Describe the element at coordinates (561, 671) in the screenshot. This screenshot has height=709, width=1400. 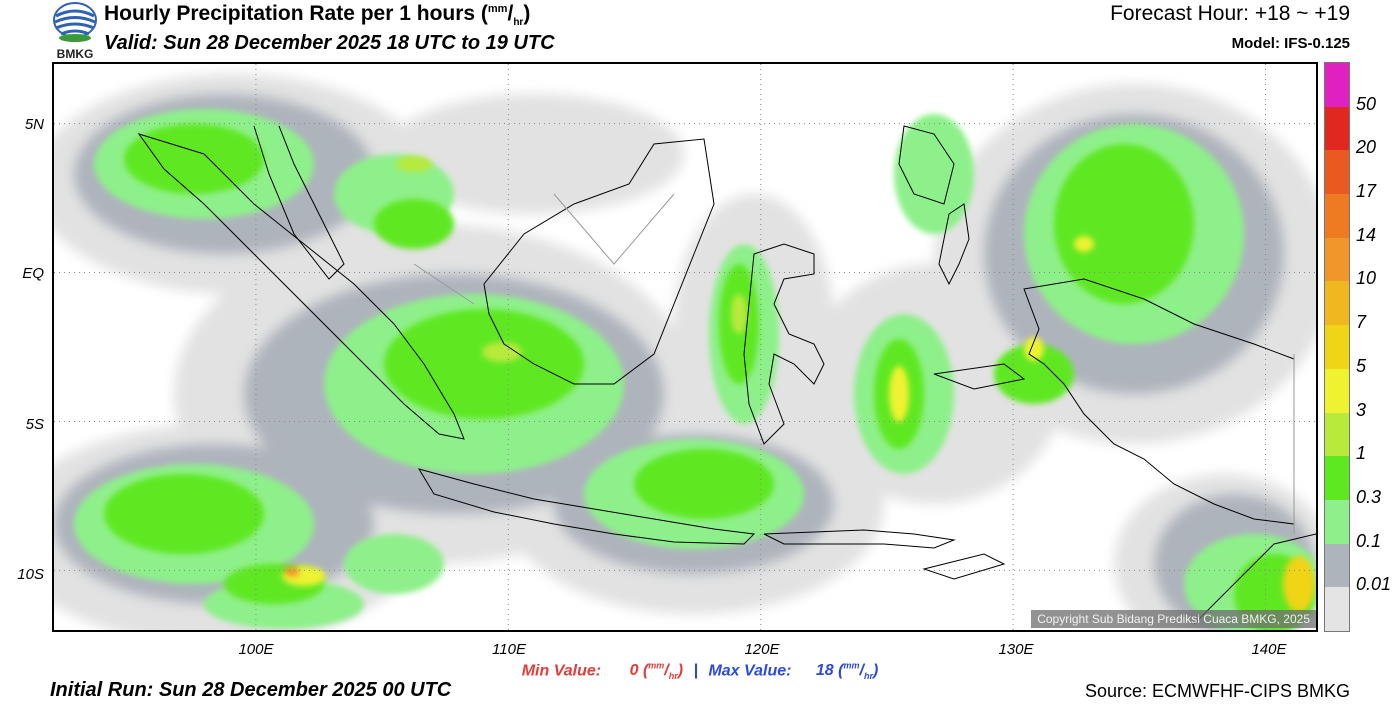
I see `min-value-label: Min Value:` at that location.